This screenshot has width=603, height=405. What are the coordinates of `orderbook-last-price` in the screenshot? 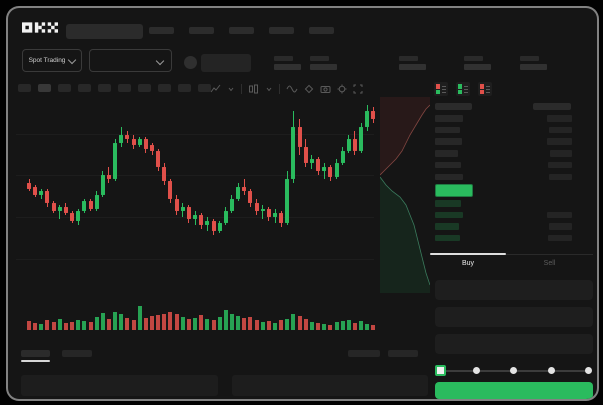 It's located at (454, 190).